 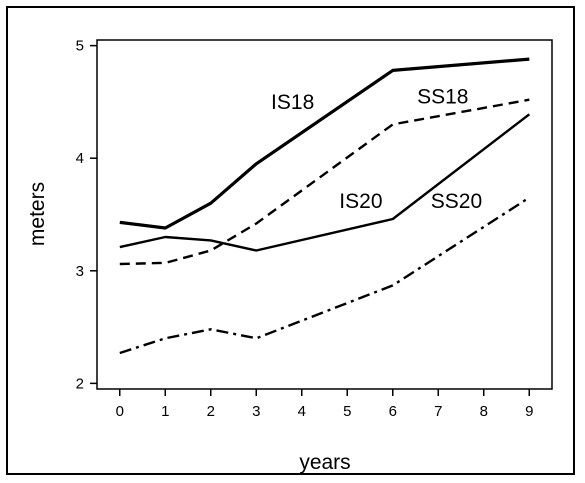 I want to click on x-tick-label: 7, so click(x=438, y=411).